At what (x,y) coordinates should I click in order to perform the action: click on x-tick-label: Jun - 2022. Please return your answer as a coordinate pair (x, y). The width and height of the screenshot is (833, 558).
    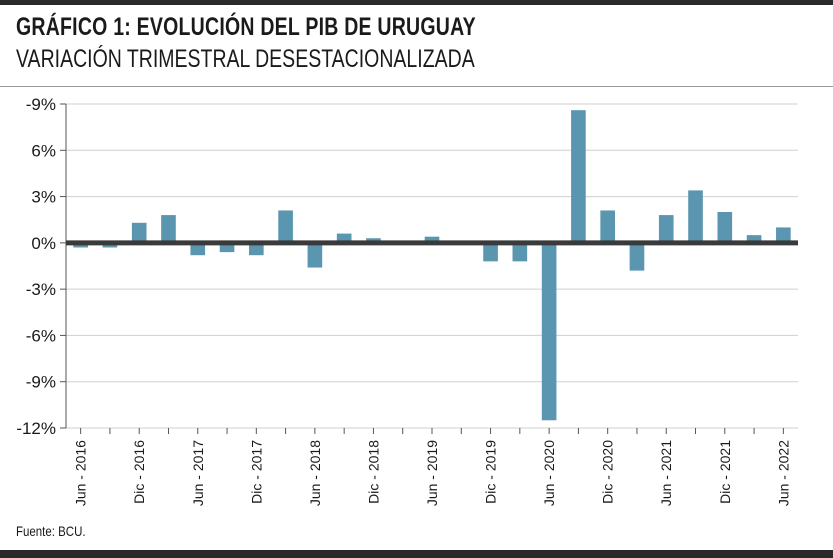
    Looking at the image, I should click on (783, 473).